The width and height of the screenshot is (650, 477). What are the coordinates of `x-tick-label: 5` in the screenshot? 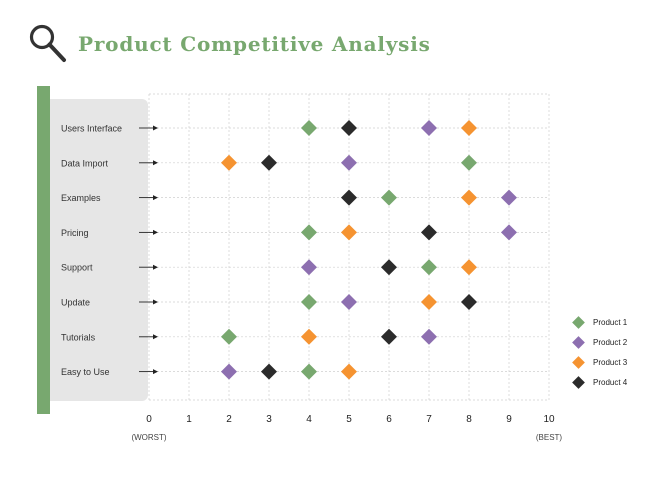 It's located at (349, 419).